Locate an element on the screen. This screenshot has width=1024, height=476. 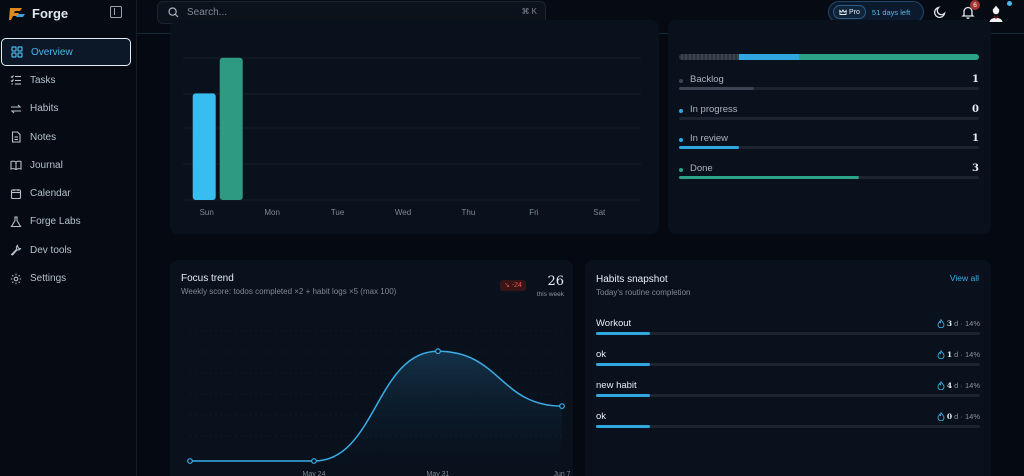
wrench-icon is located at coordinates (16, 250).